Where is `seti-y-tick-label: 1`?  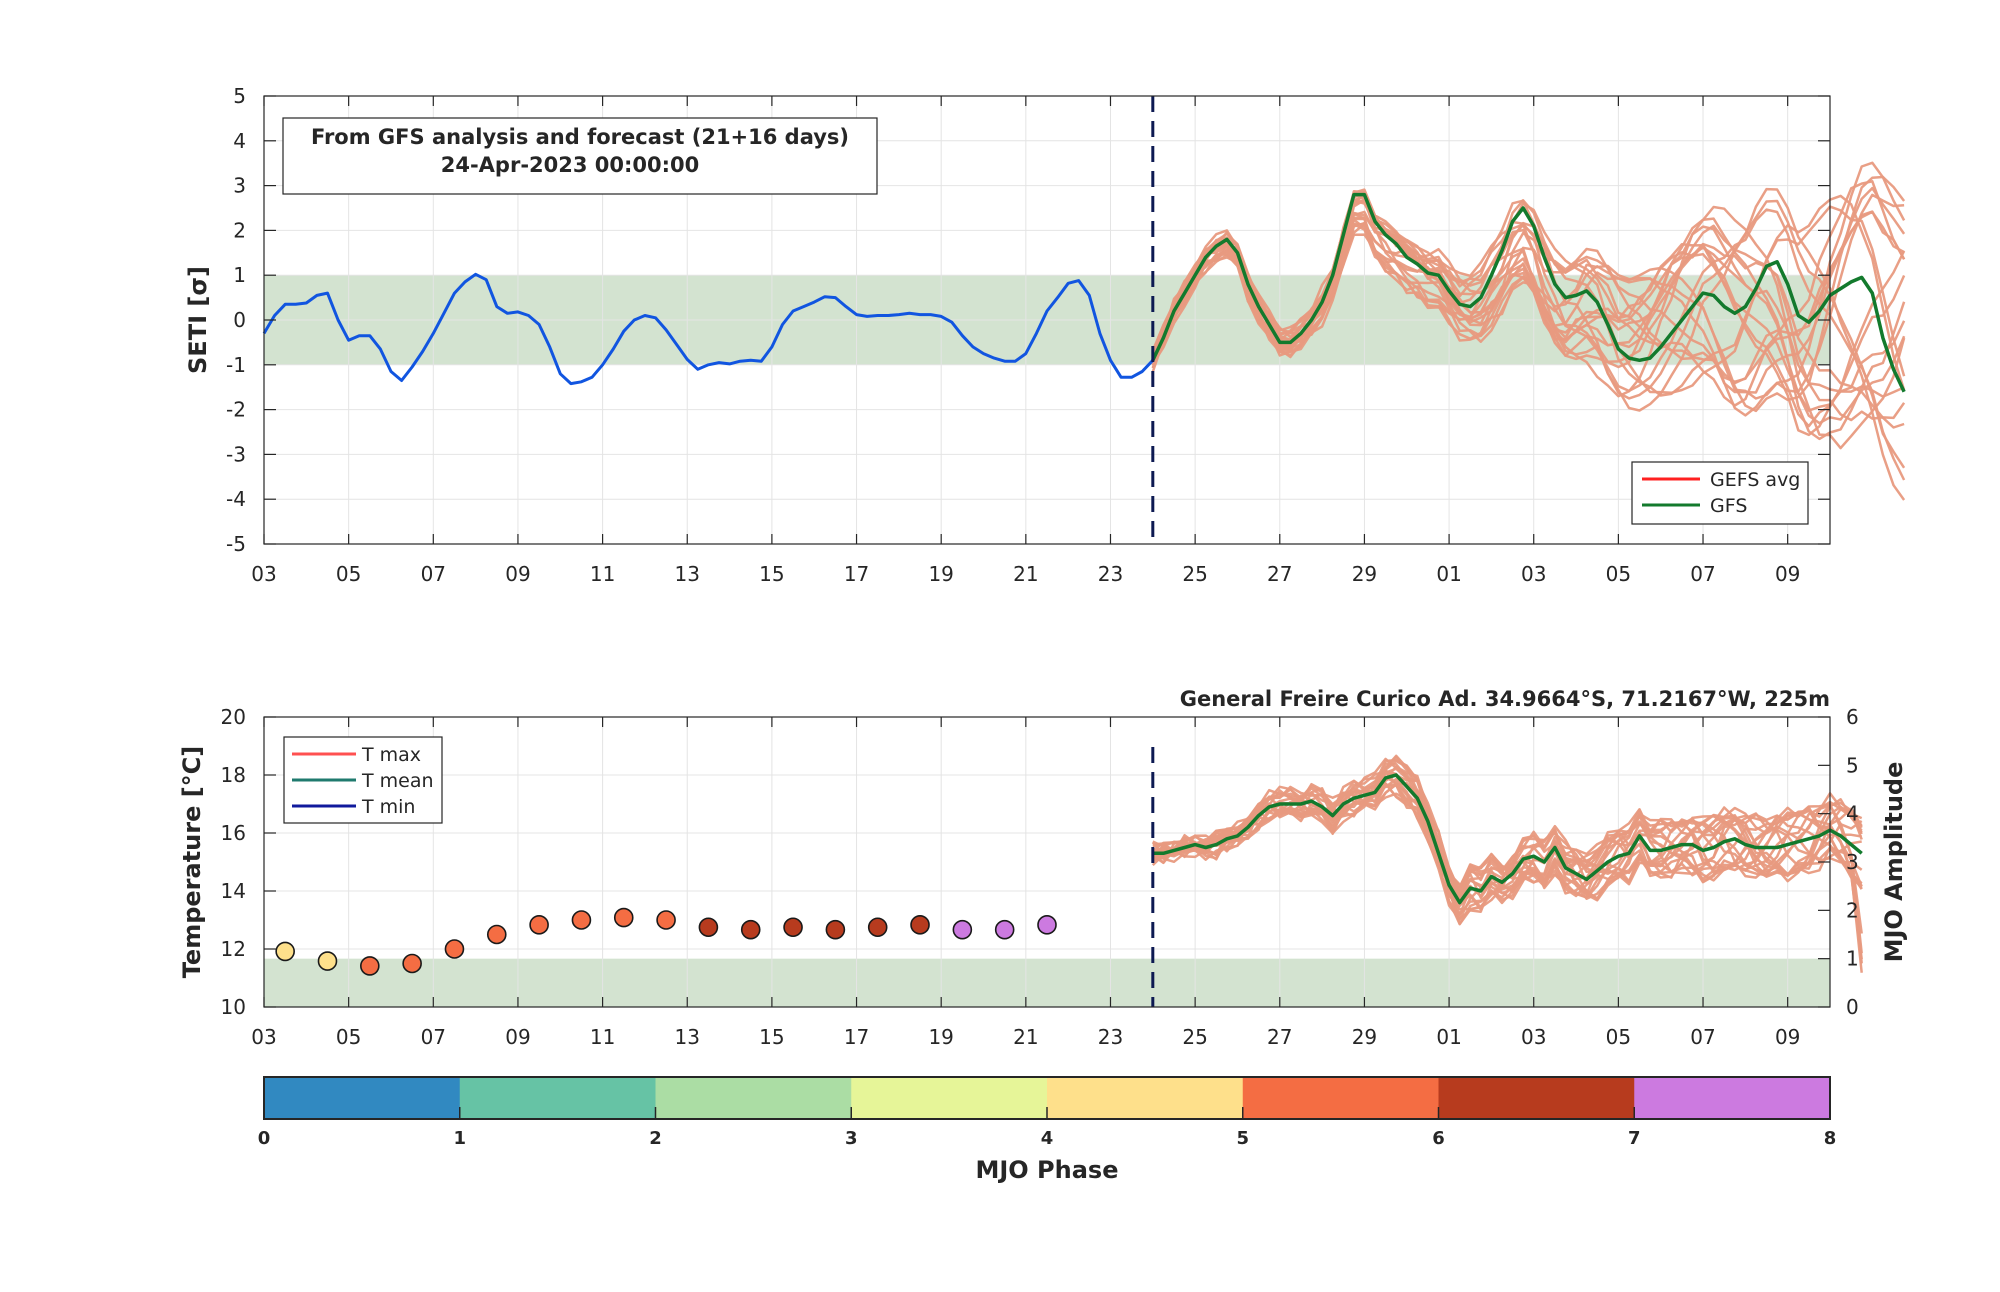 seti-y-tick-label: 1 is located at coordinates (239, 275).